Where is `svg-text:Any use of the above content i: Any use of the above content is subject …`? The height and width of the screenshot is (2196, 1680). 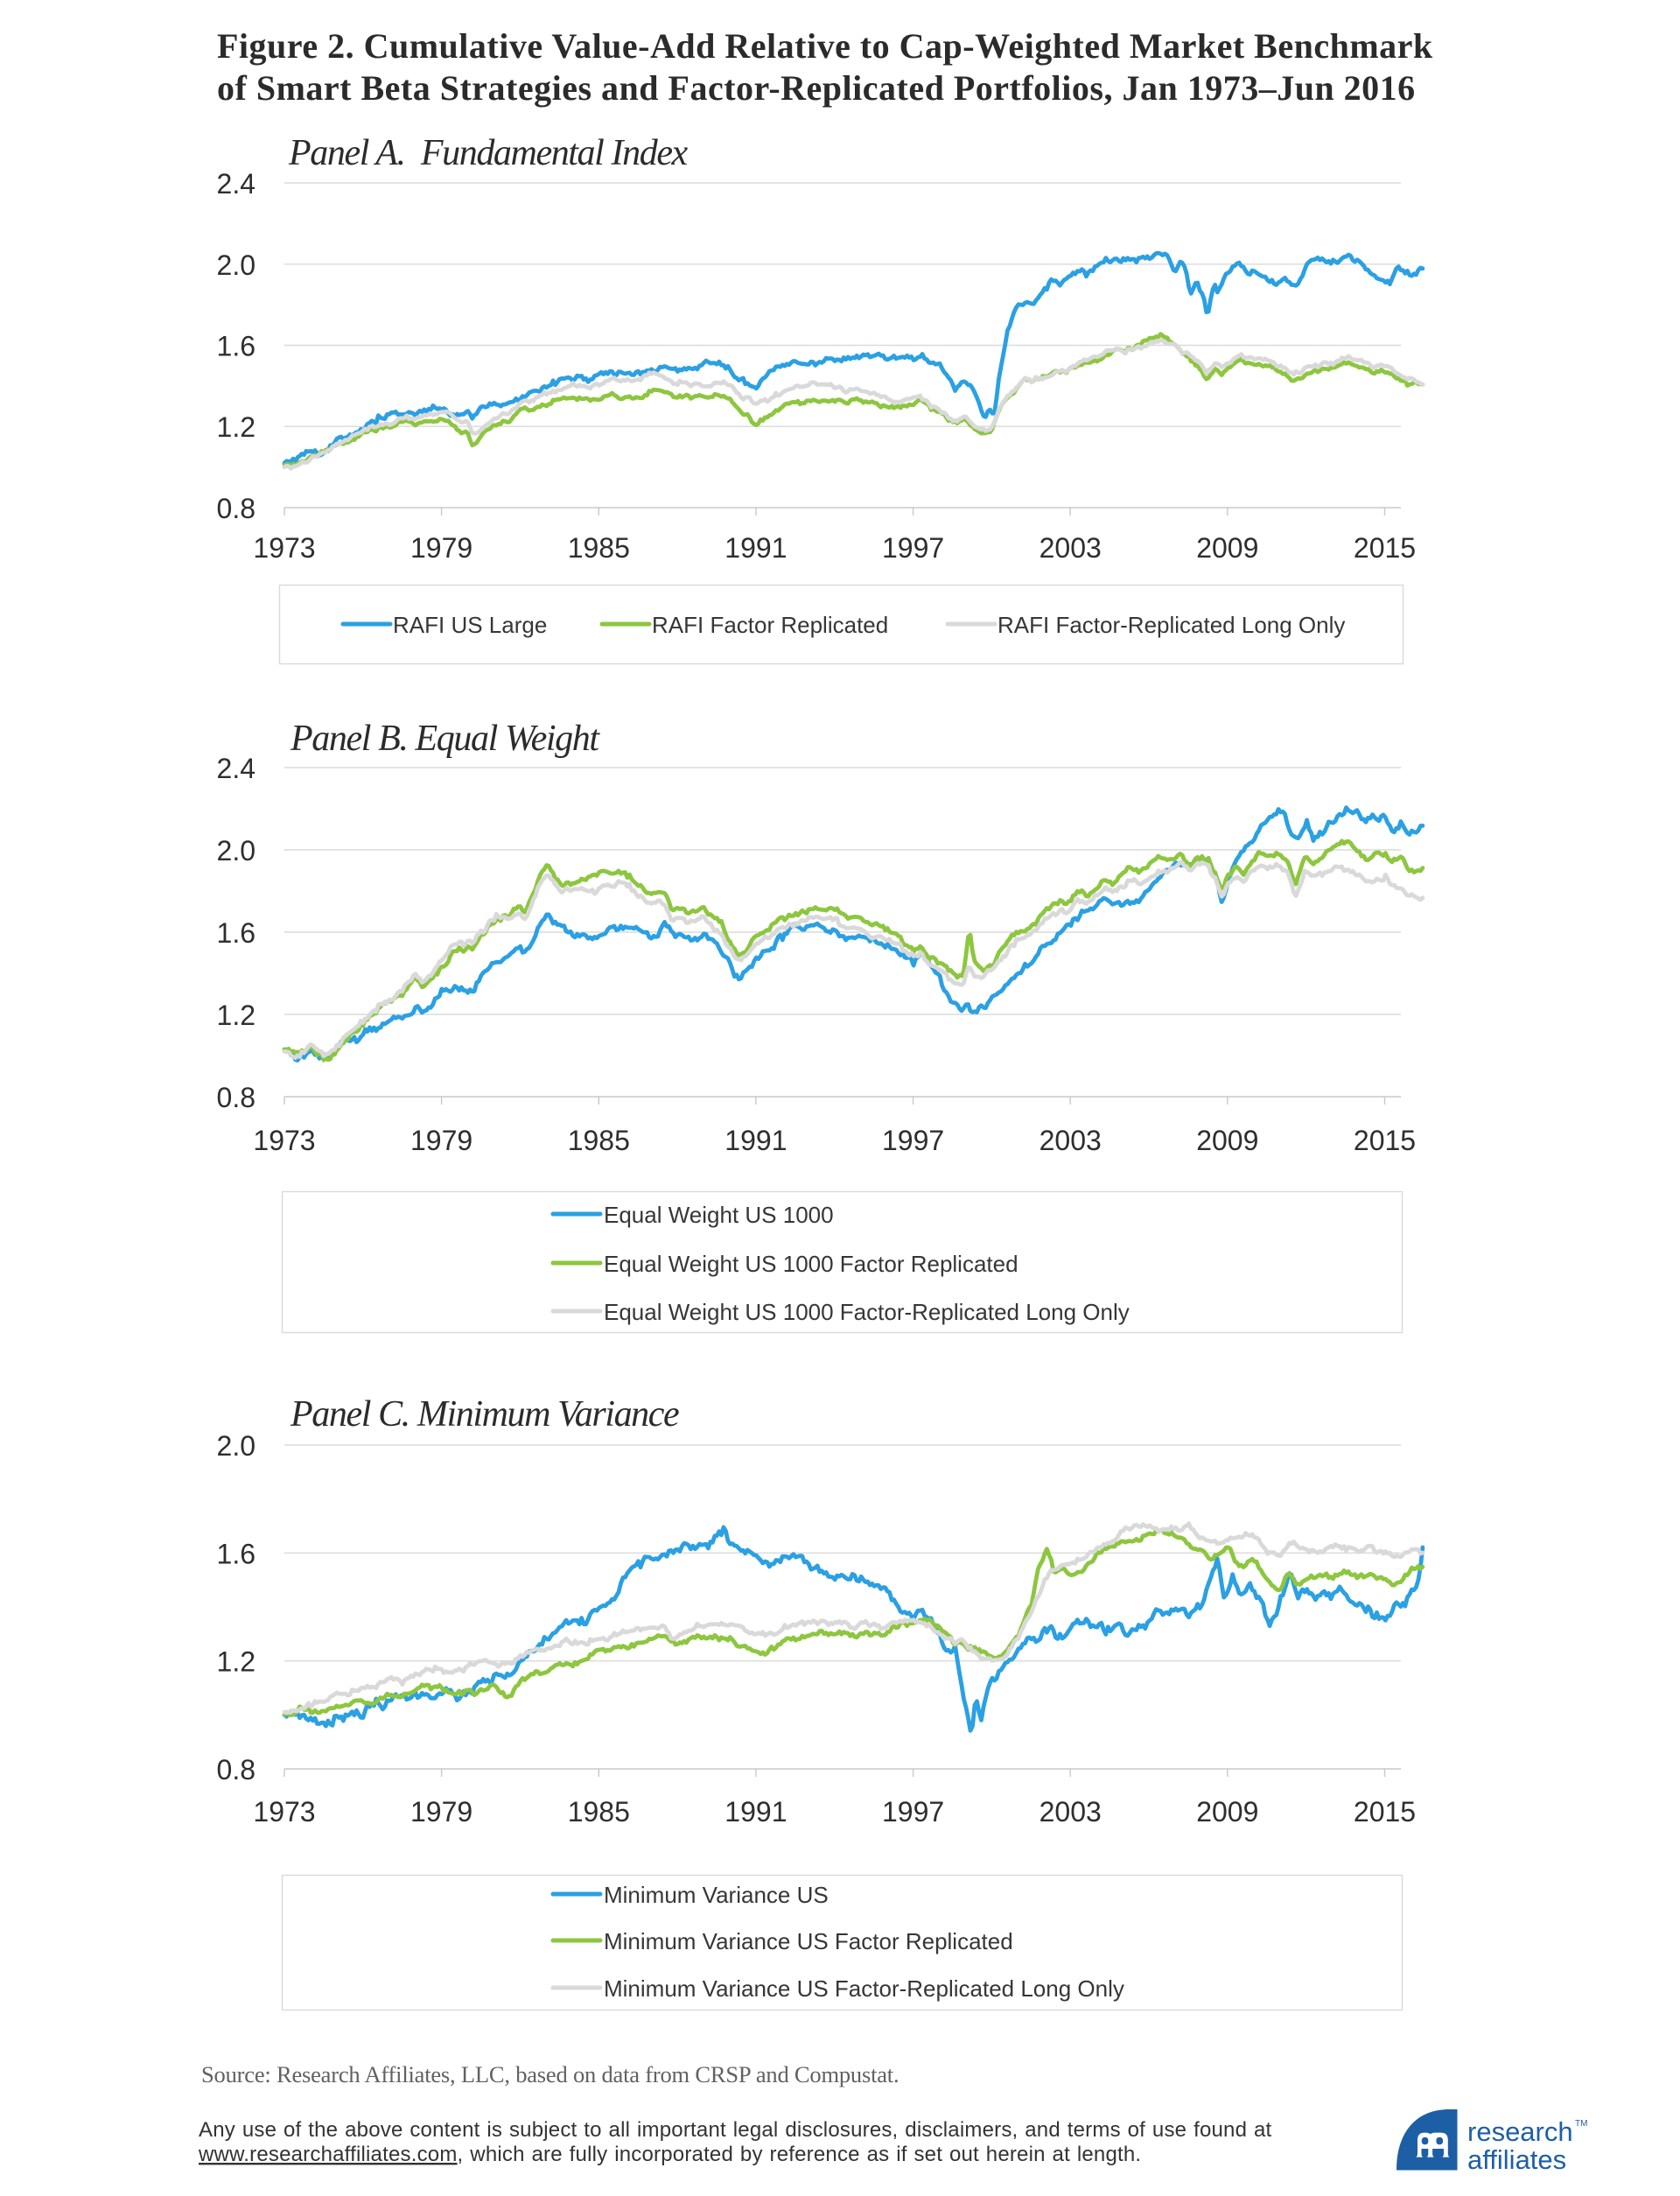
svg-text:Any use of the above content i: Any use of the above content is subject … is located at coordinates (735, 2130).